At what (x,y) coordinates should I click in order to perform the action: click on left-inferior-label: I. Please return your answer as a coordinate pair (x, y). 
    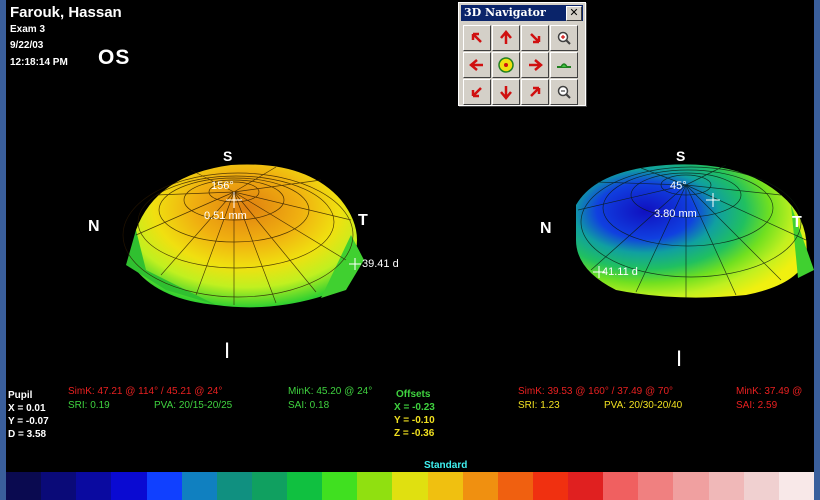
    Looking at the image, I should click on (227, 350).